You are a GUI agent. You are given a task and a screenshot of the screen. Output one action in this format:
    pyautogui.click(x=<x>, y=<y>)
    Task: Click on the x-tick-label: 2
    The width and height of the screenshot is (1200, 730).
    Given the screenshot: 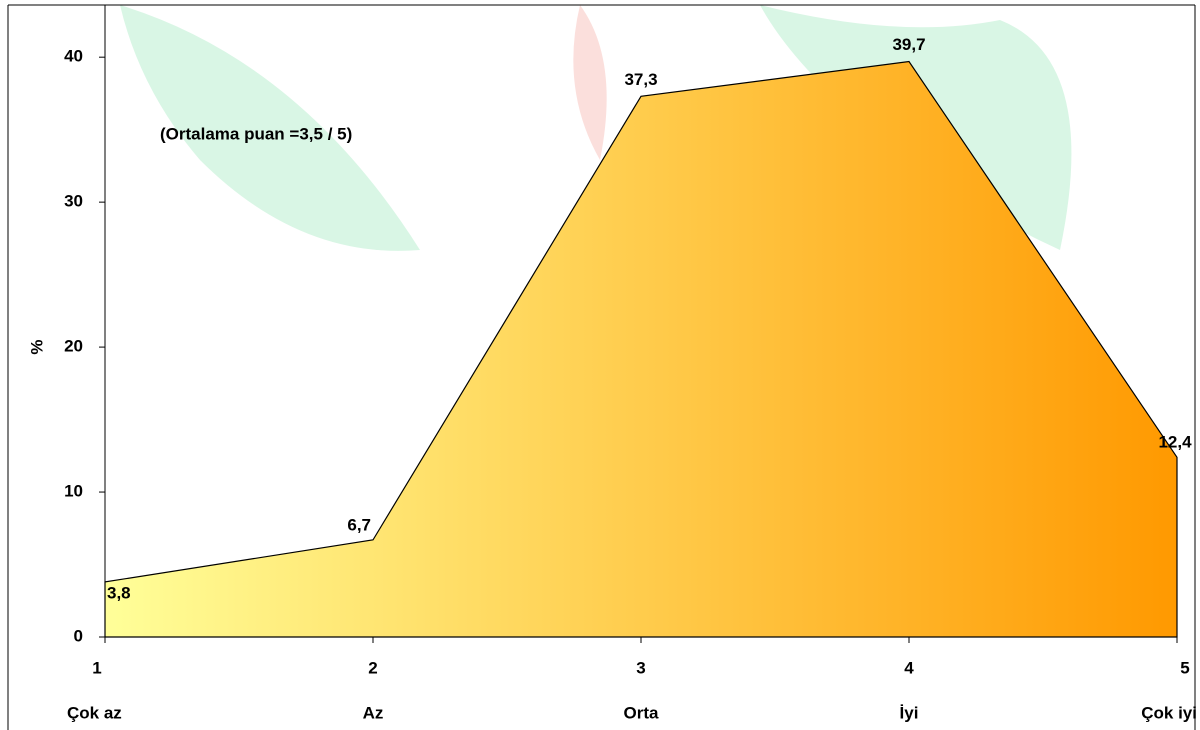 What is the action you would take?
    pyautogui.click(x=372, y=667)
    